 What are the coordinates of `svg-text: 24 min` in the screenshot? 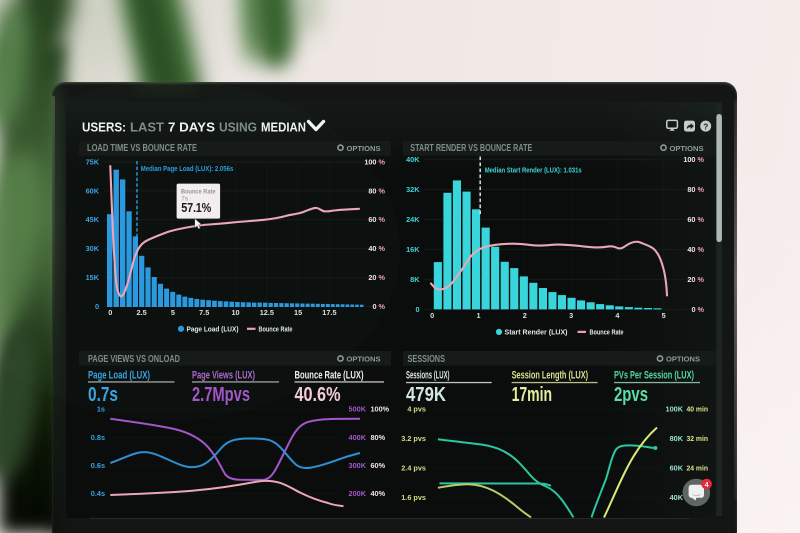 It's located at (698, 467).